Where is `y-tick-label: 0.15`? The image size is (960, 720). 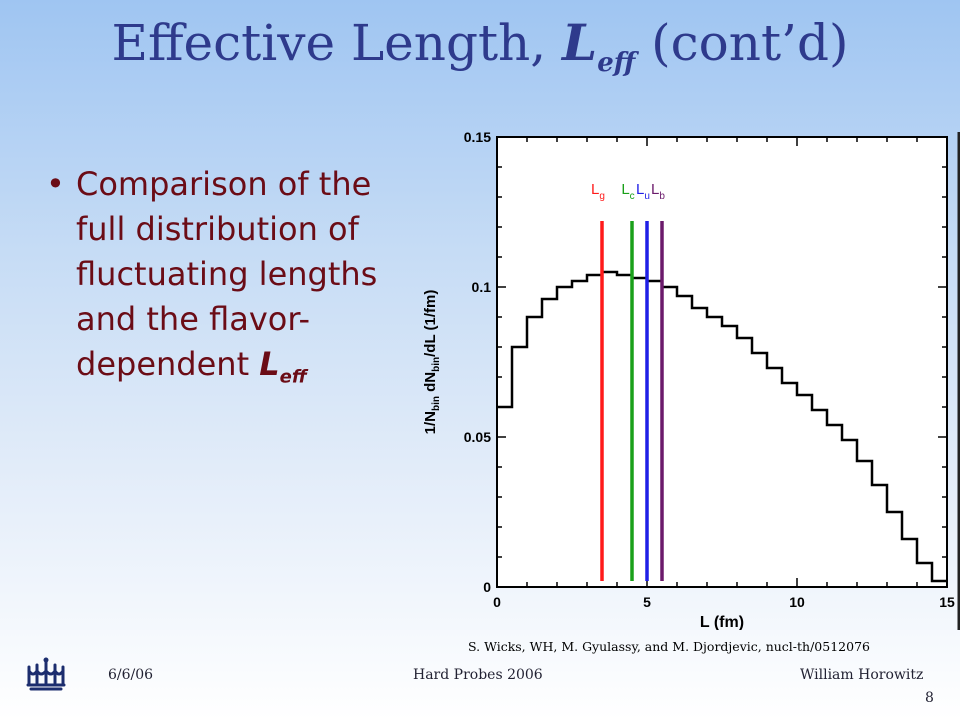 y-tick-label: 0.15 is located at coordinates (477, 137).